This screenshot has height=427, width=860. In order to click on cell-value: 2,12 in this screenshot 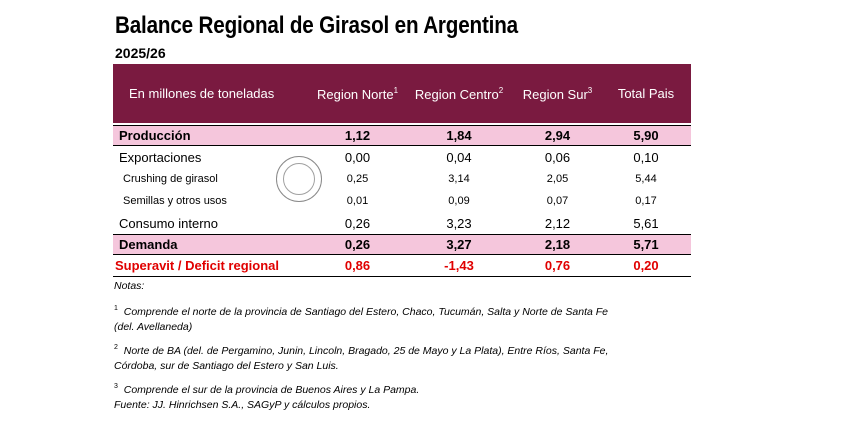, I will do `click(557, 223)`.